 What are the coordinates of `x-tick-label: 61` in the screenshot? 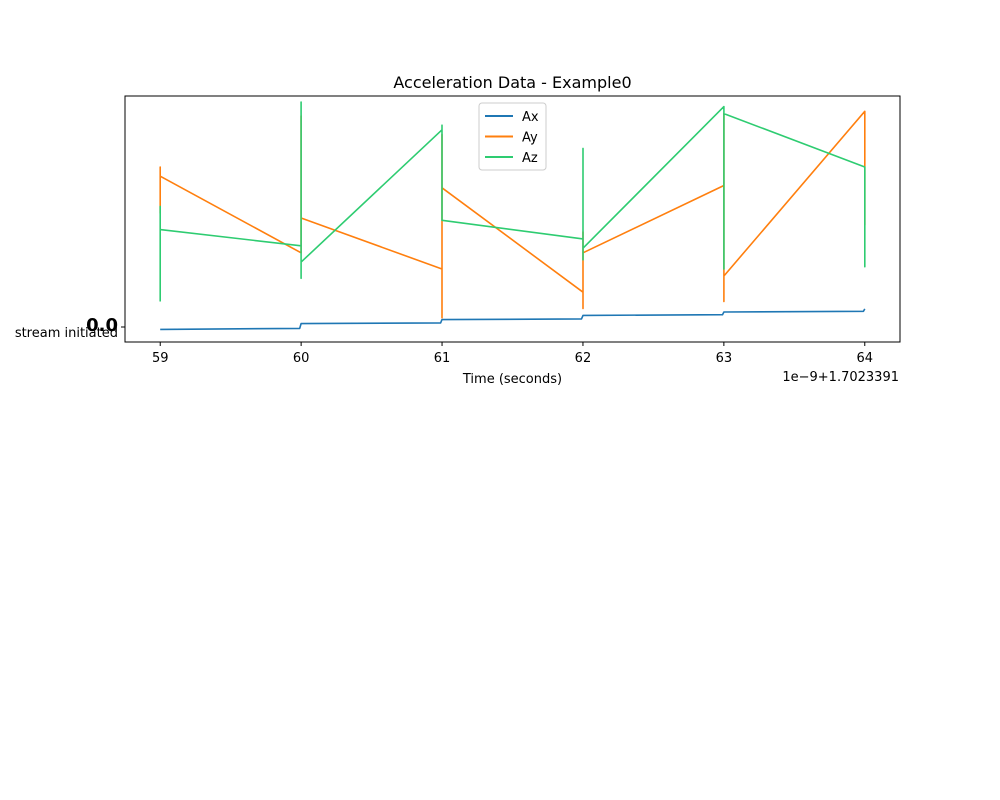 It's located at (442, 358).